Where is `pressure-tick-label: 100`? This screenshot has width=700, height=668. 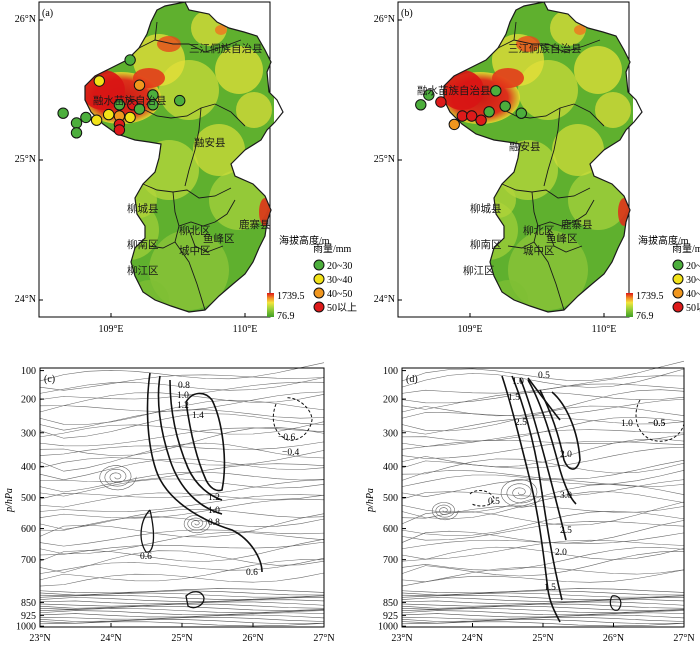
pressure-tick-label: 100 is located at coordinates (28, 371).